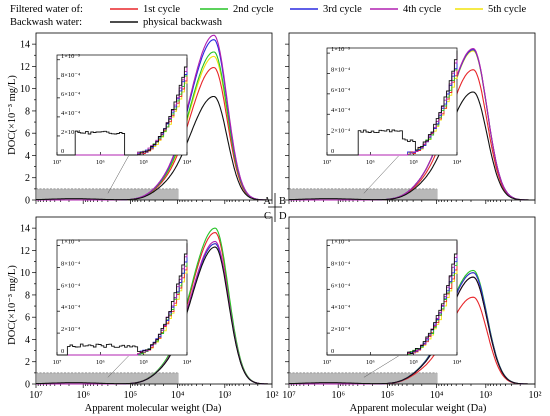 The height and width of the screenshot is (416, 550). I want to click on x-tick-label: 10⁵, so click(388, 395).